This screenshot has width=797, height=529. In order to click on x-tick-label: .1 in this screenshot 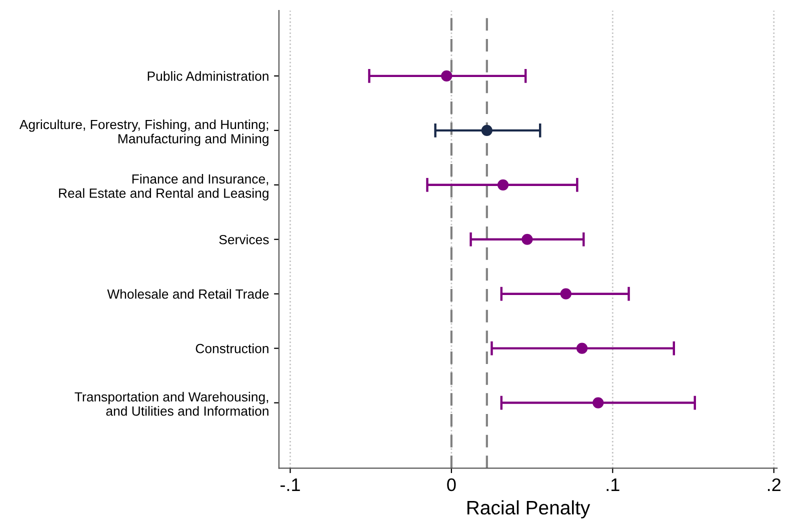, I will do `click(613, 484)`.